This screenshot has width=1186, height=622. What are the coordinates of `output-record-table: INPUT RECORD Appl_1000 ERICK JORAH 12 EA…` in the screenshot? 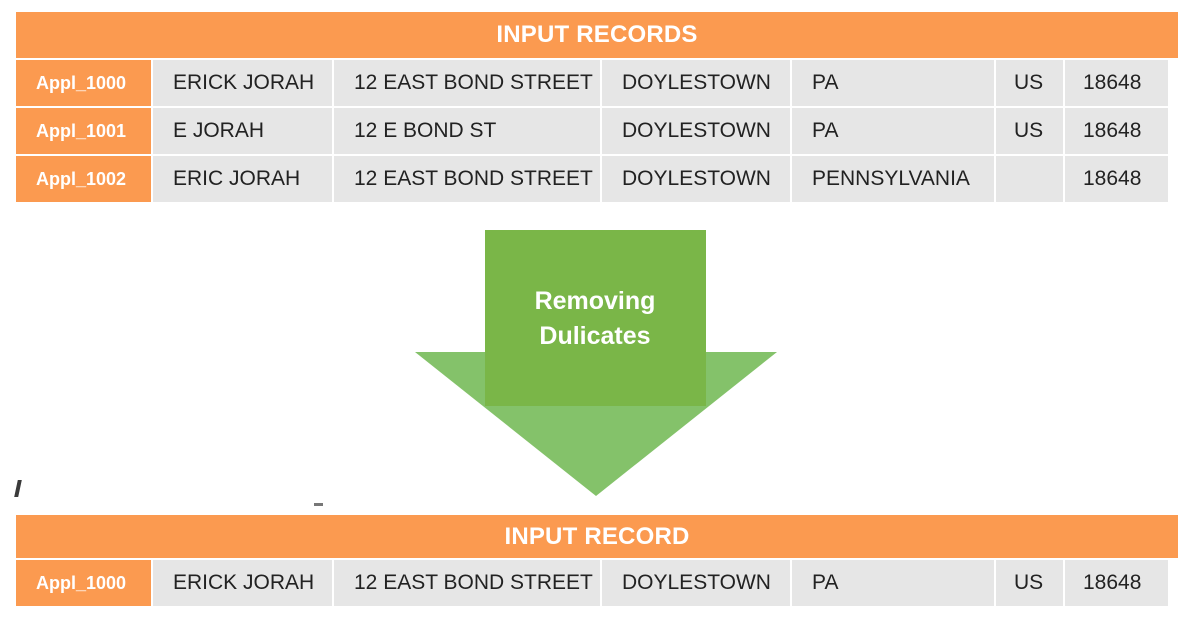 It's located at (597, 560).